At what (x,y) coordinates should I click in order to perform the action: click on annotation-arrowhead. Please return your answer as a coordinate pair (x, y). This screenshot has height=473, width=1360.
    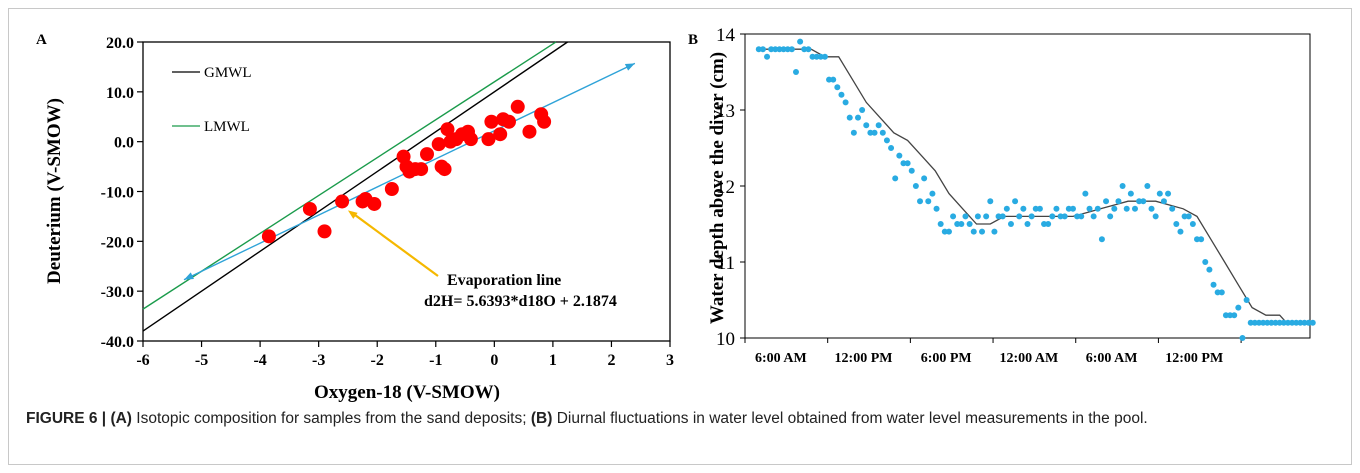
    Looking at the image, I should click on (352, 214).